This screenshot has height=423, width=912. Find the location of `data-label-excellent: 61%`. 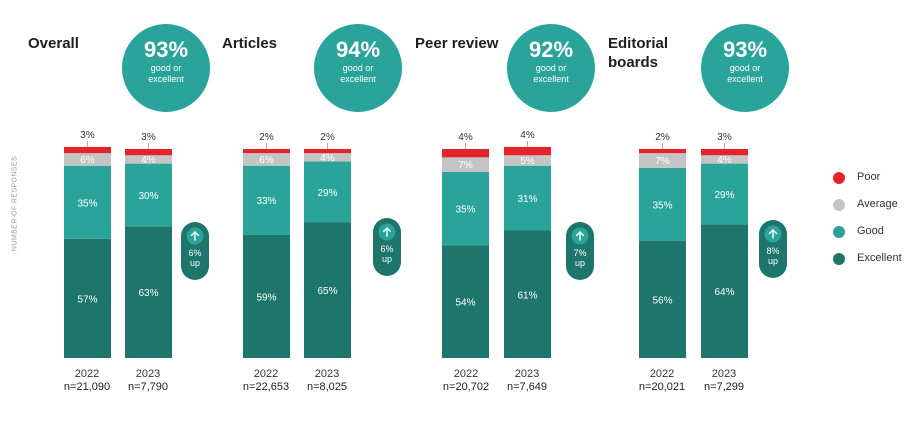

data-label-excellent: 61% is located at coordinates (527, 295).